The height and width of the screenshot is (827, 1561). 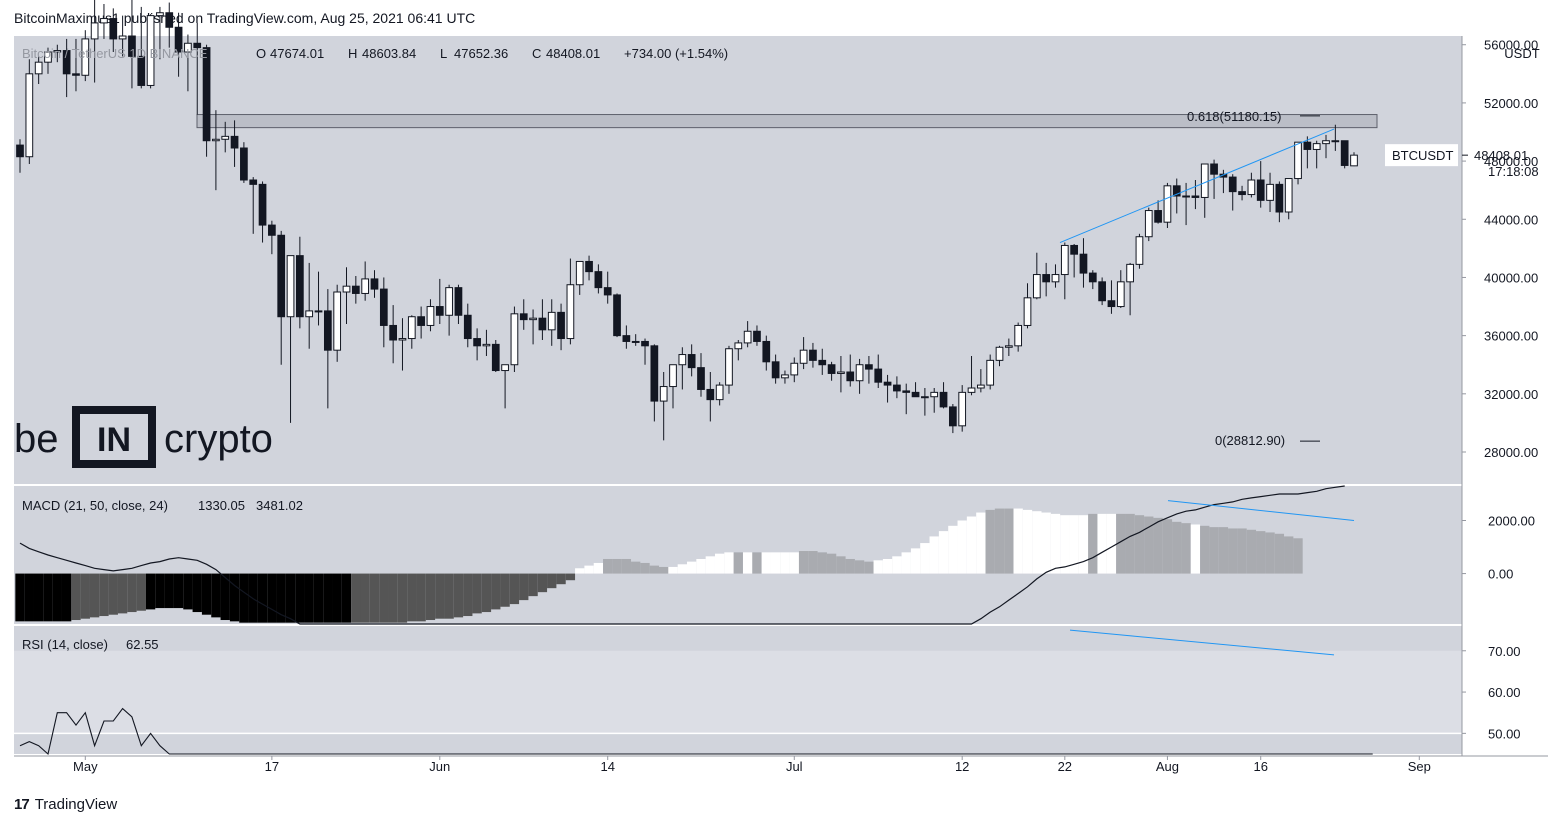 I want to click on macd-line, so click(x=682, y=555).